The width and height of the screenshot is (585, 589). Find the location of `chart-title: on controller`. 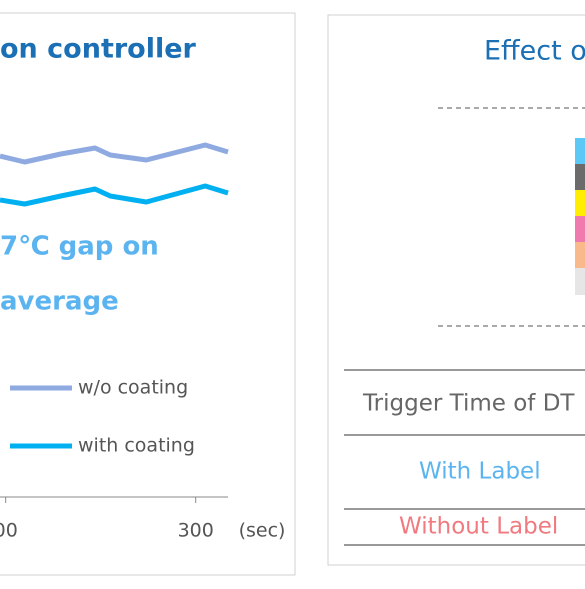

chart-title: on controller is located at coordinates (98, 49).